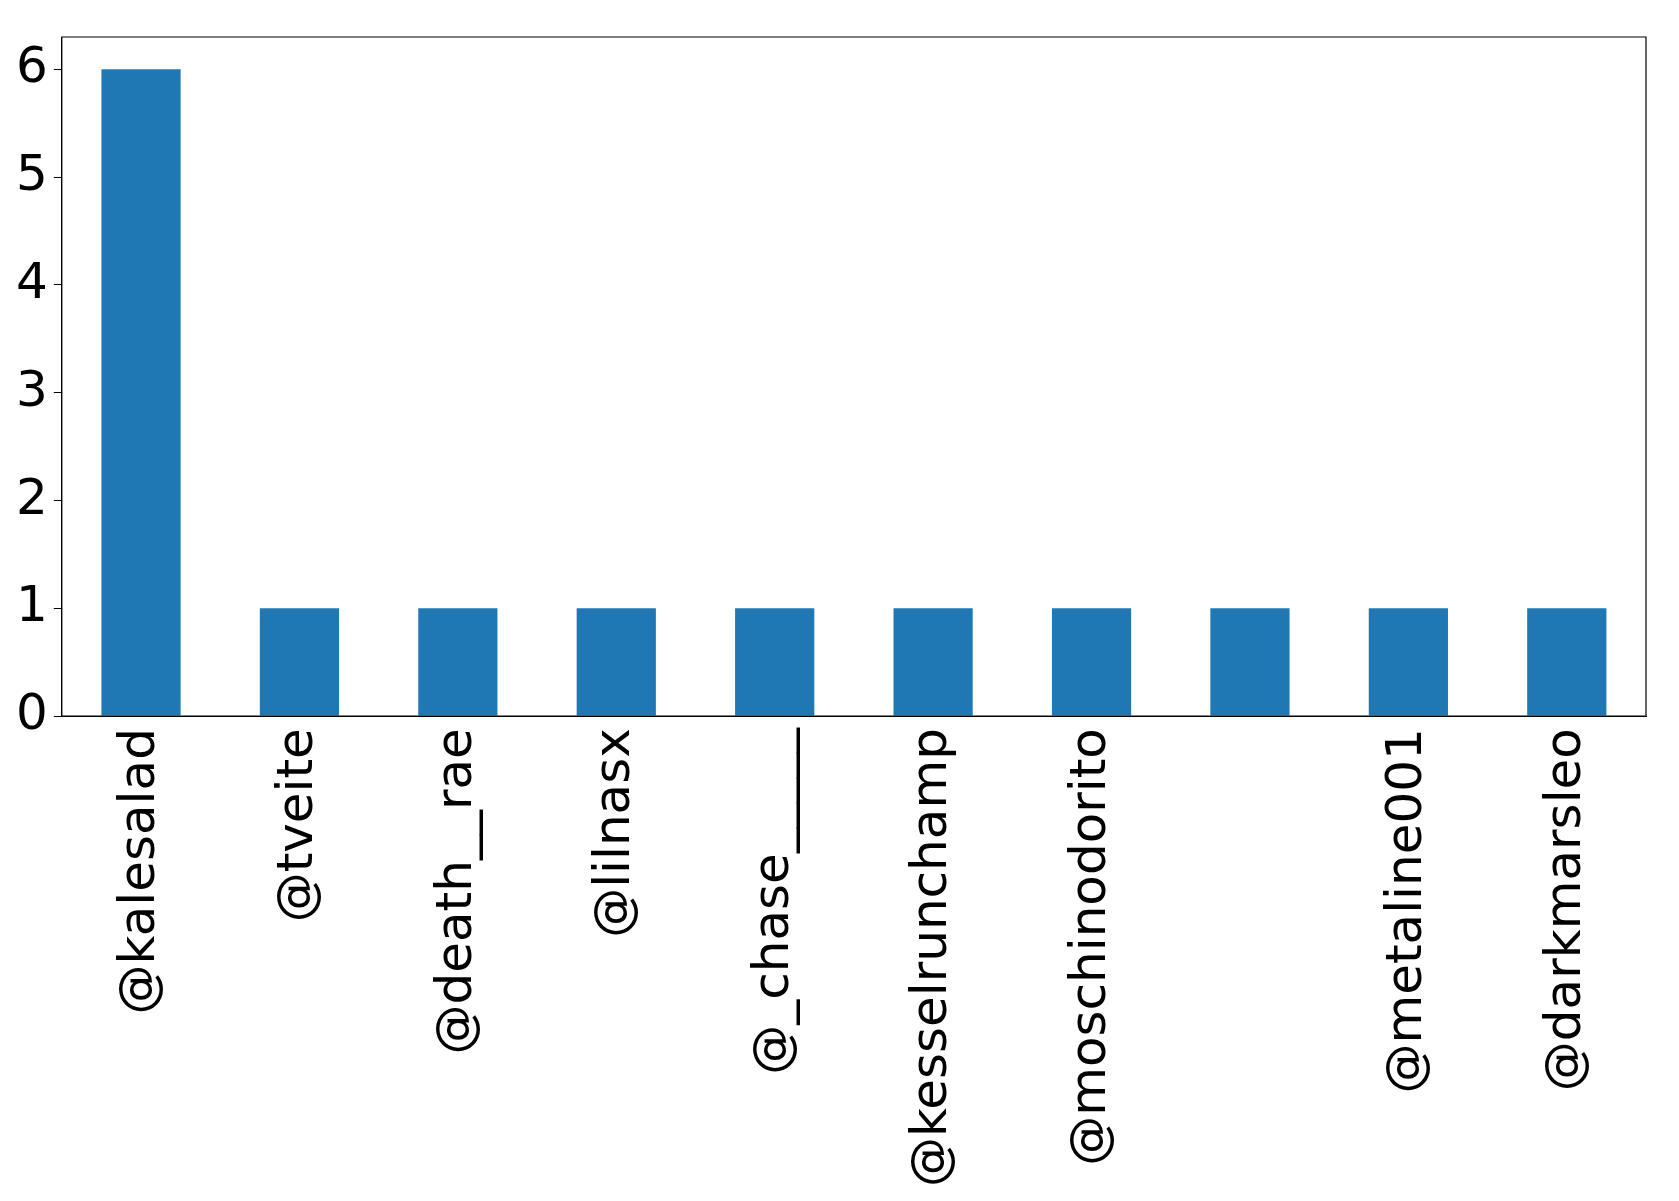 The height and width of the screenshot is (1201, 1679). Describe the element at coordinates (32, 604) in the screenshot. I see `y-tick-label: 1` at that location.